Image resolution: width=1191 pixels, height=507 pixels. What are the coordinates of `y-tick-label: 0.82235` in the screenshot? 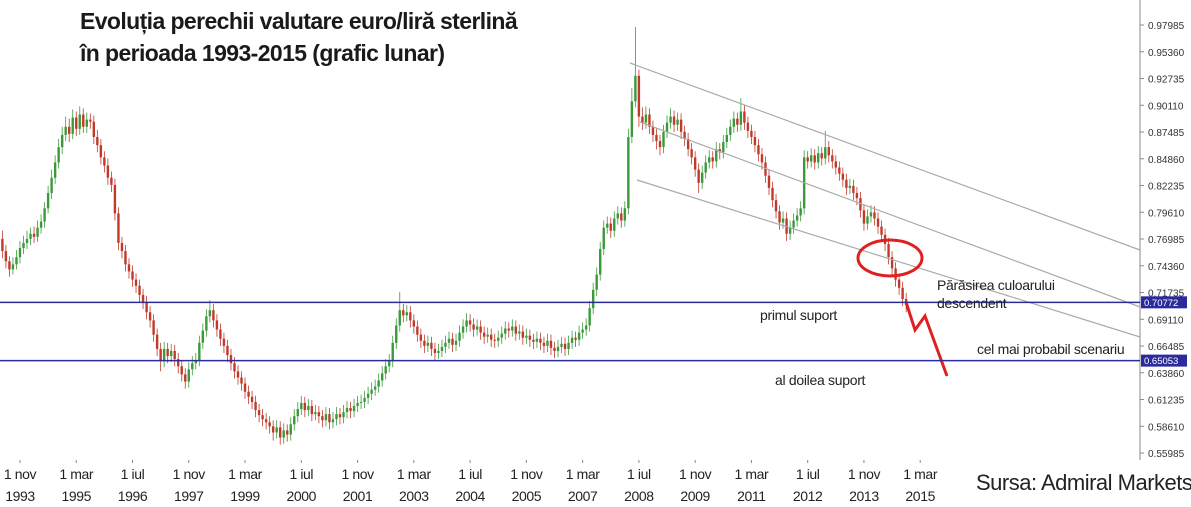 It's located at (1166, 187).